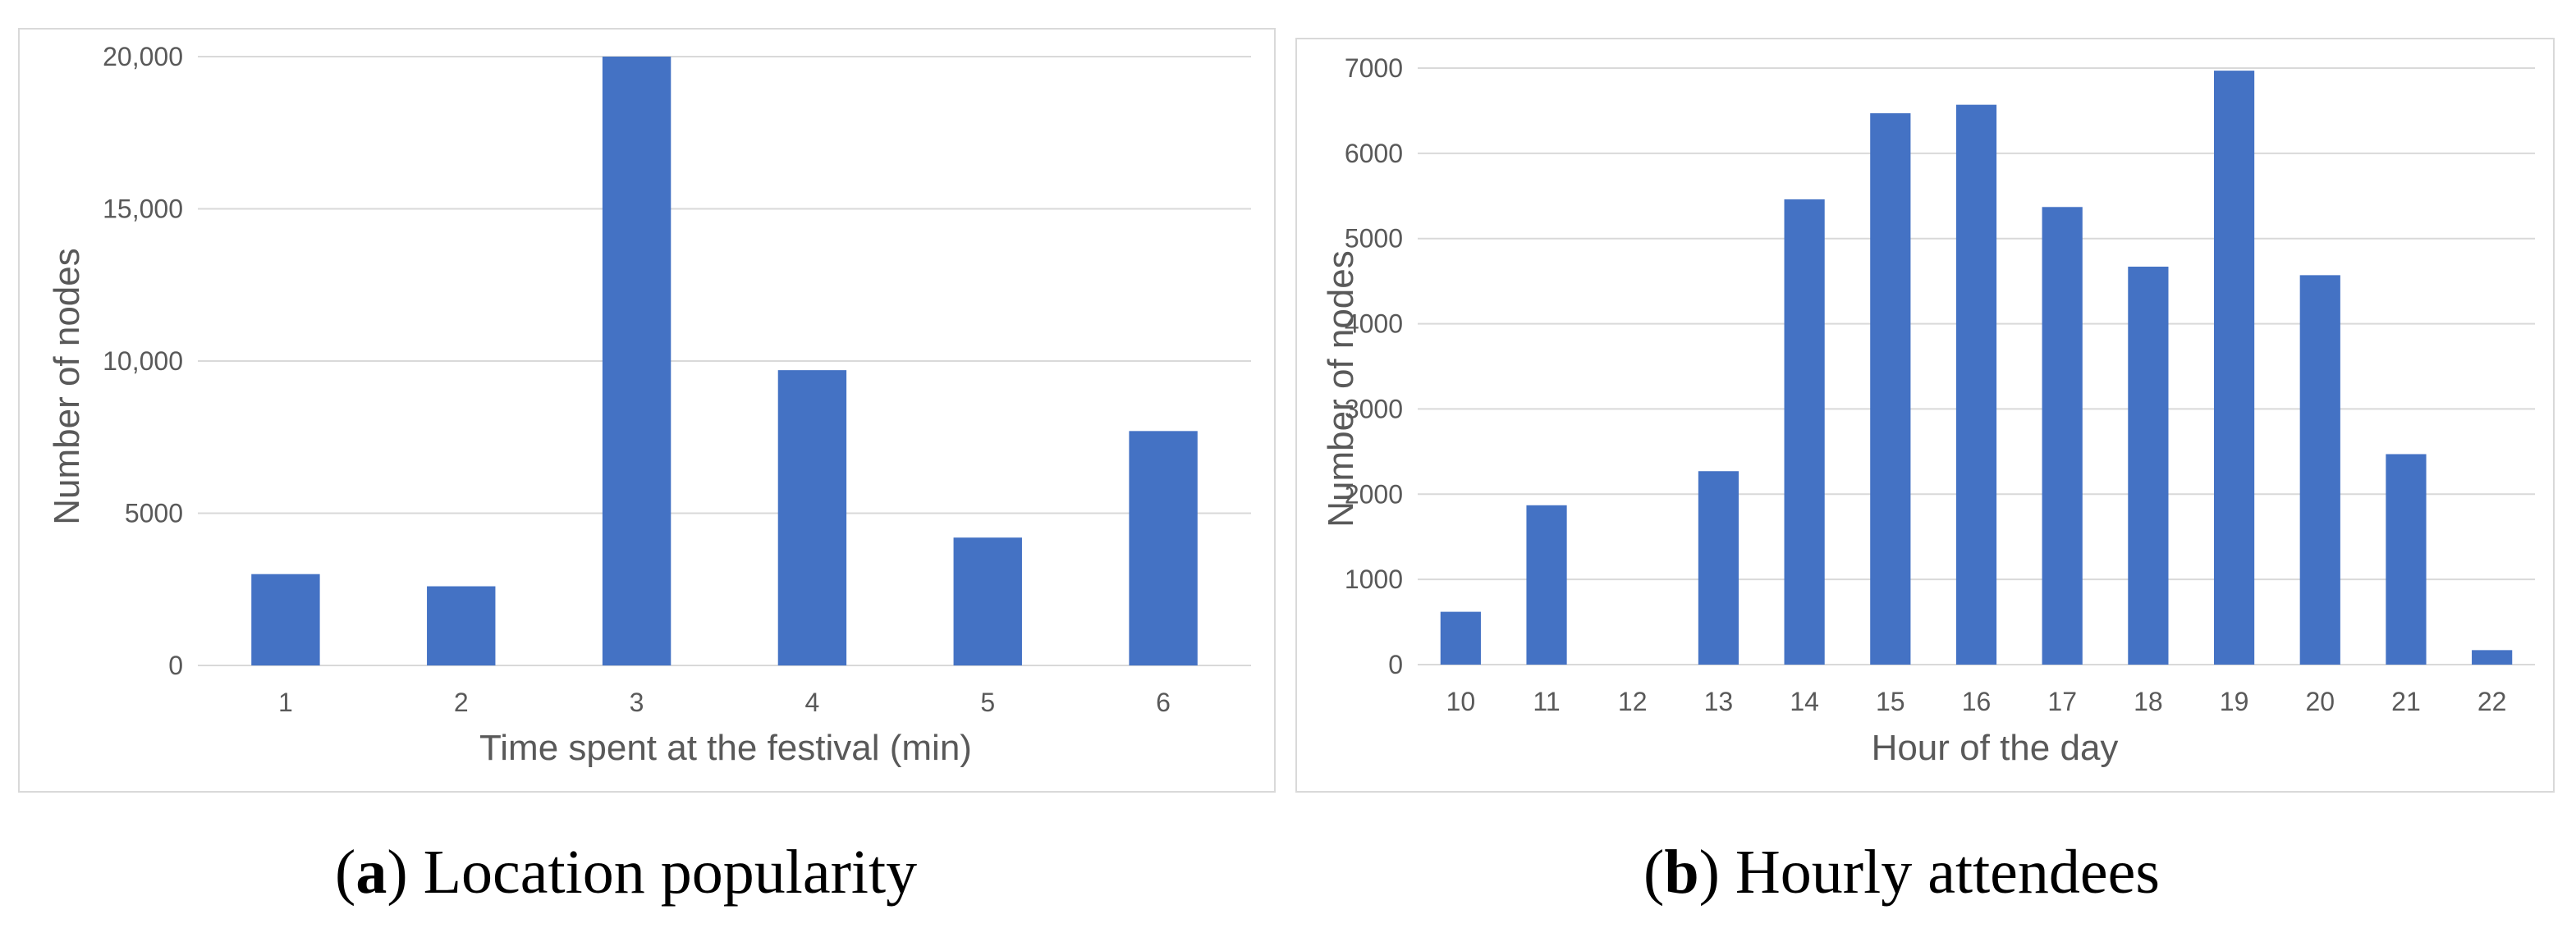 The width and height of the screenshot is (2576, 928). I want to click on caption-b: (b) Hourly attendees, so click(1902, 872).